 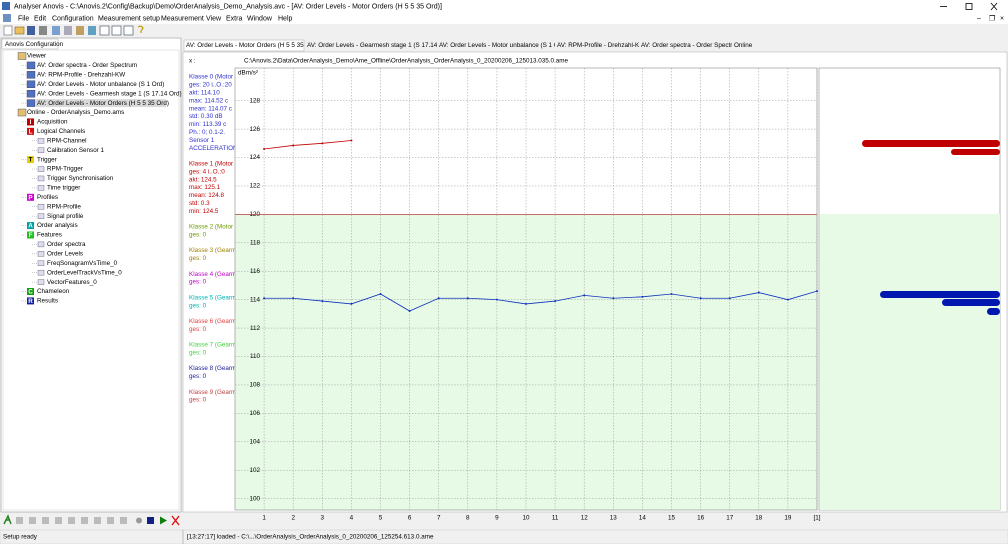 What do you see at coordinates (30, 301) in the screenshot?
I see `tree-icon-letter: R` at bounding box center [30, 301].